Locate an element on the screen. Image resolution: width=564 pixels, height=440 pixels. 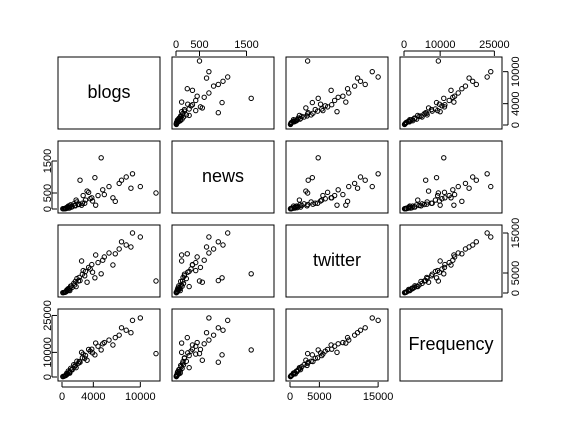
panel-frequency-blogs is located at coordinates (109, 345).